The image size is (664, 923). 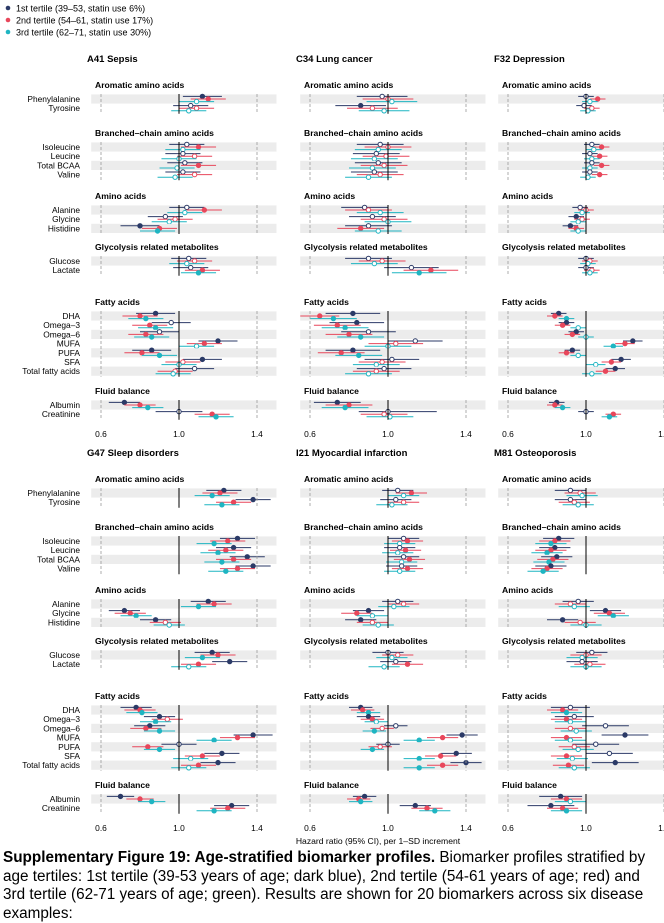 What do you see at coordinates (66, 550) in the screenshot?
I see `metabolite-label: Leucine` at bounding box center [66, 550].